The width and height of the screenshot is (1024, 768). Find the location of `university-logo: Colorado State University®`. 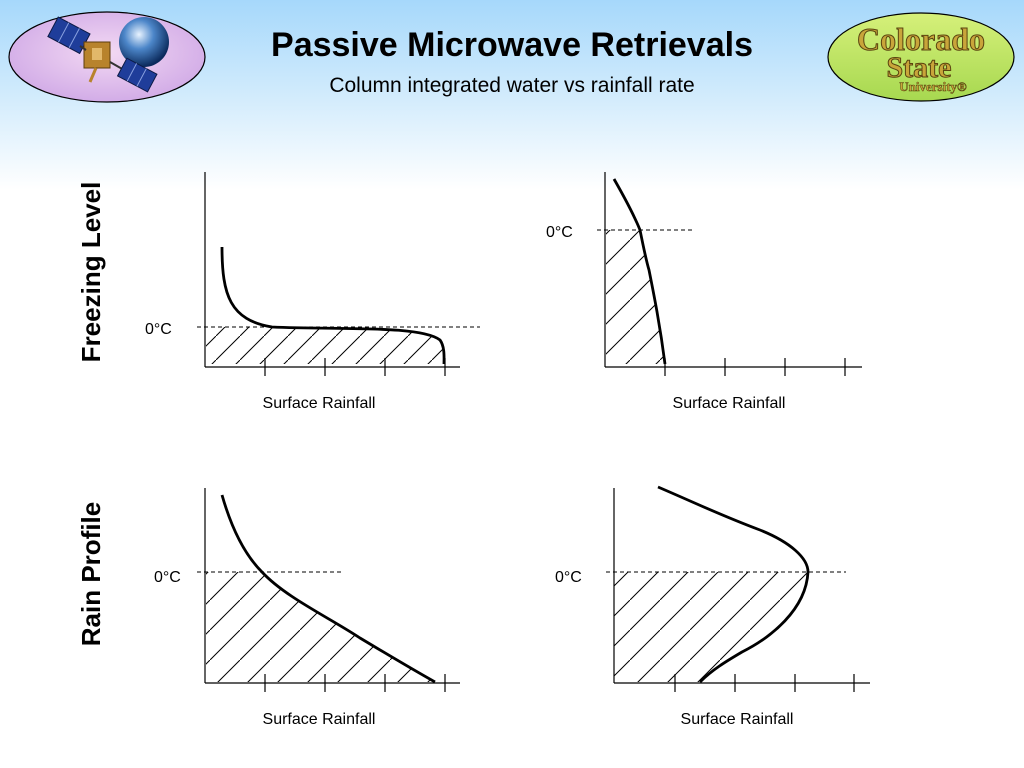

university-logo: Colorado State University® is located at coordinates (921, 57).